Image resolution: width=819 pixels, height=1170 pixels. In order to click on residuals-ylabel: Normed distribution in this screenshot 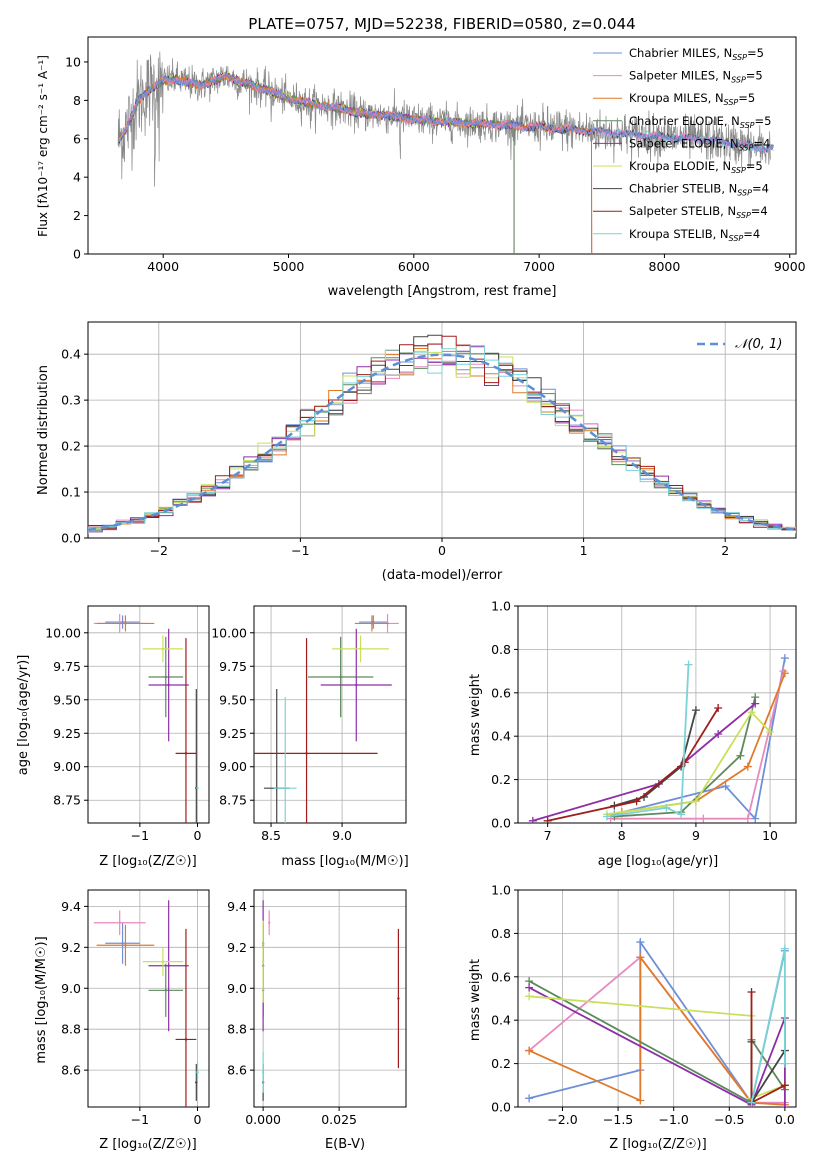, I will do `click(43, 430)`.